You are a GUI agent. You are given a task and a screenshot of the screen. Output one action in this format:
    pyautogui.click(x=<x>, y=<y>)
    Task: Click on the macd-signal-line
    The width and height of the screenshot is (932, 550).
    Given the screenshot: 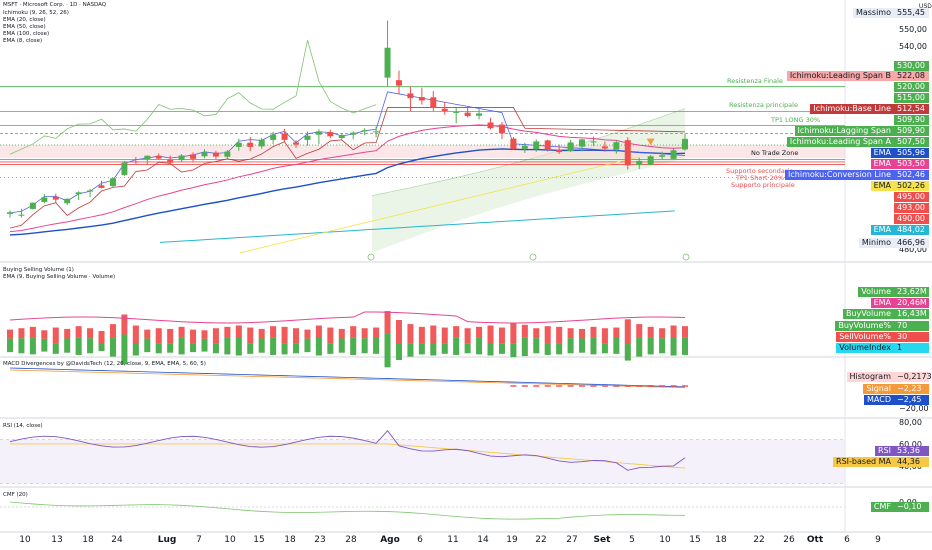 What is the action you would take?
    pyautogui.click(x=347, y=379)
    